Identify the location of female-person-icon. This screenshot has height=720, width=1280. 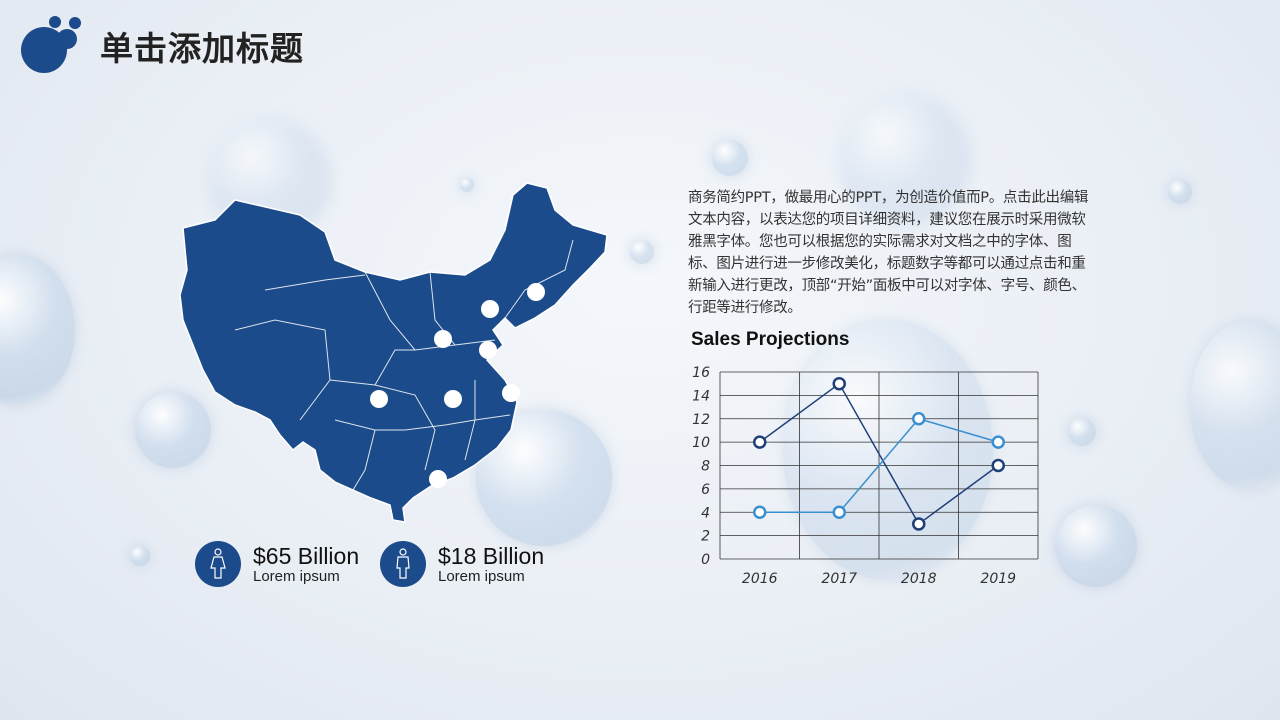
(218, 564).